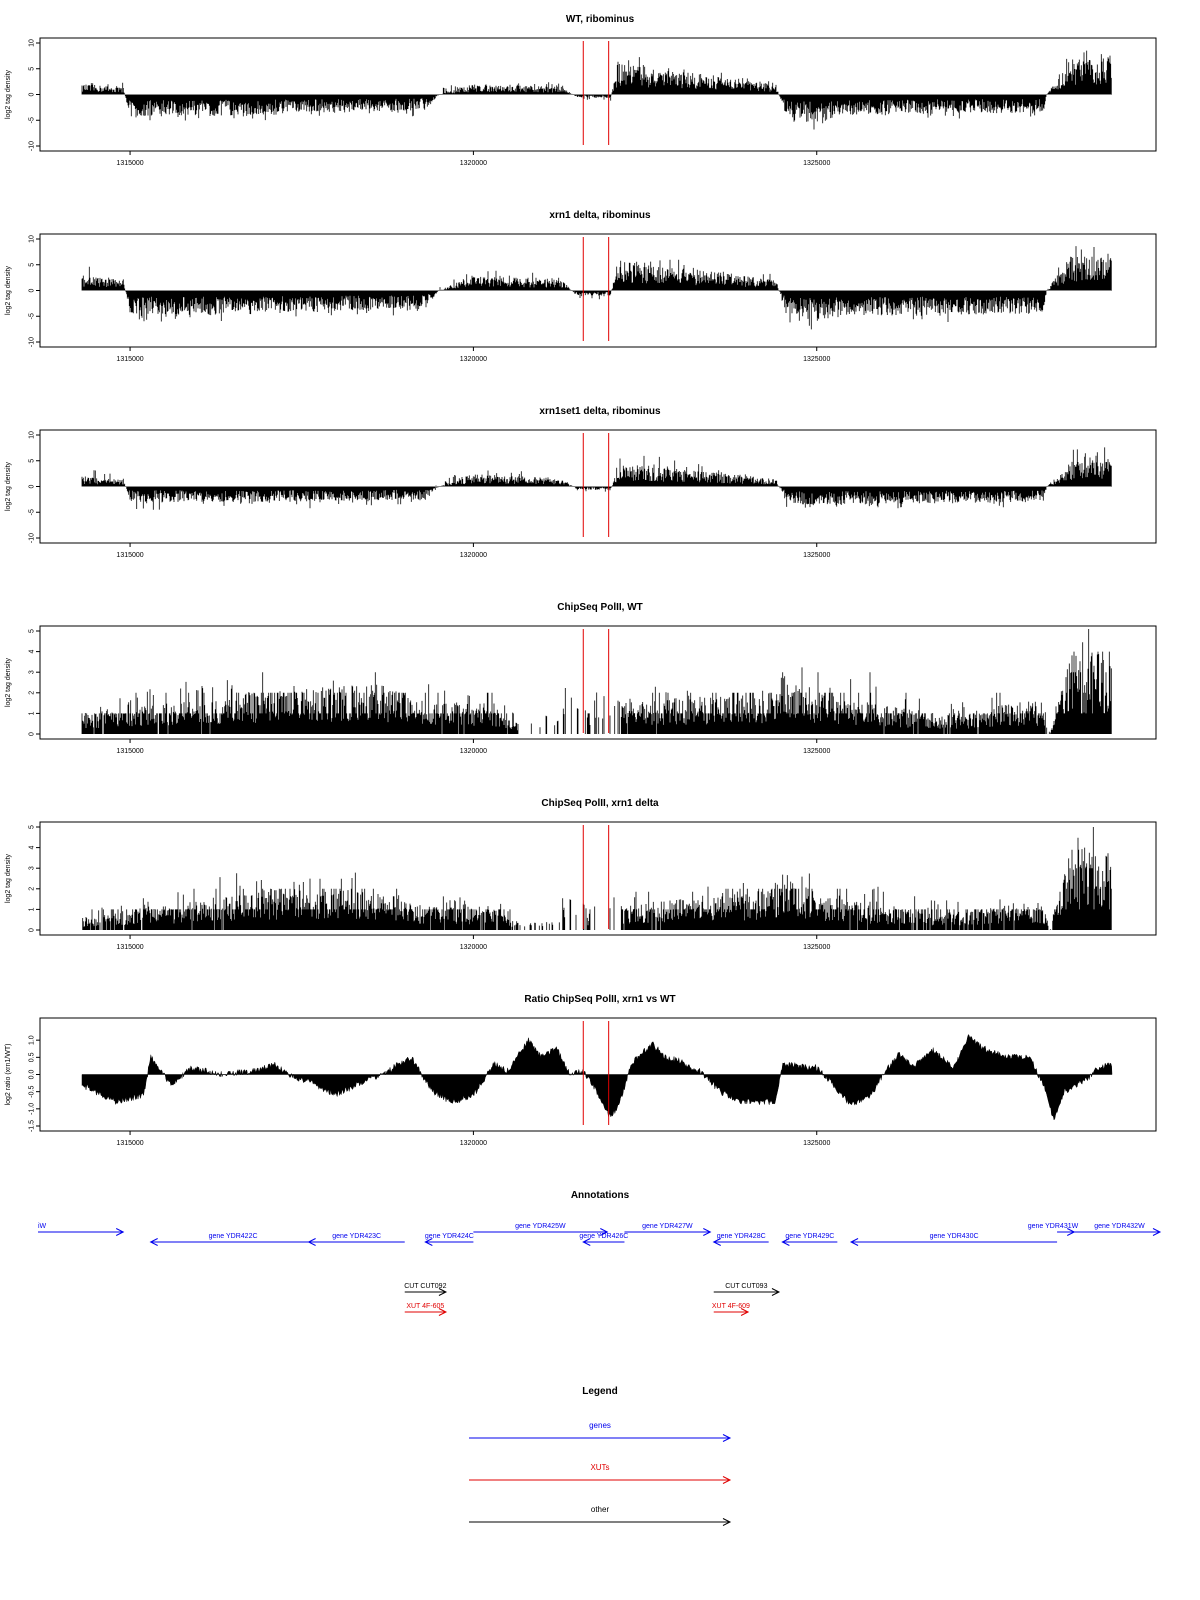 The height and width of the screenshot is (1600, 1200). Describe the element at coordinates (32, 652) in the screenshot. I see `y-tick-label: 4` at that location.